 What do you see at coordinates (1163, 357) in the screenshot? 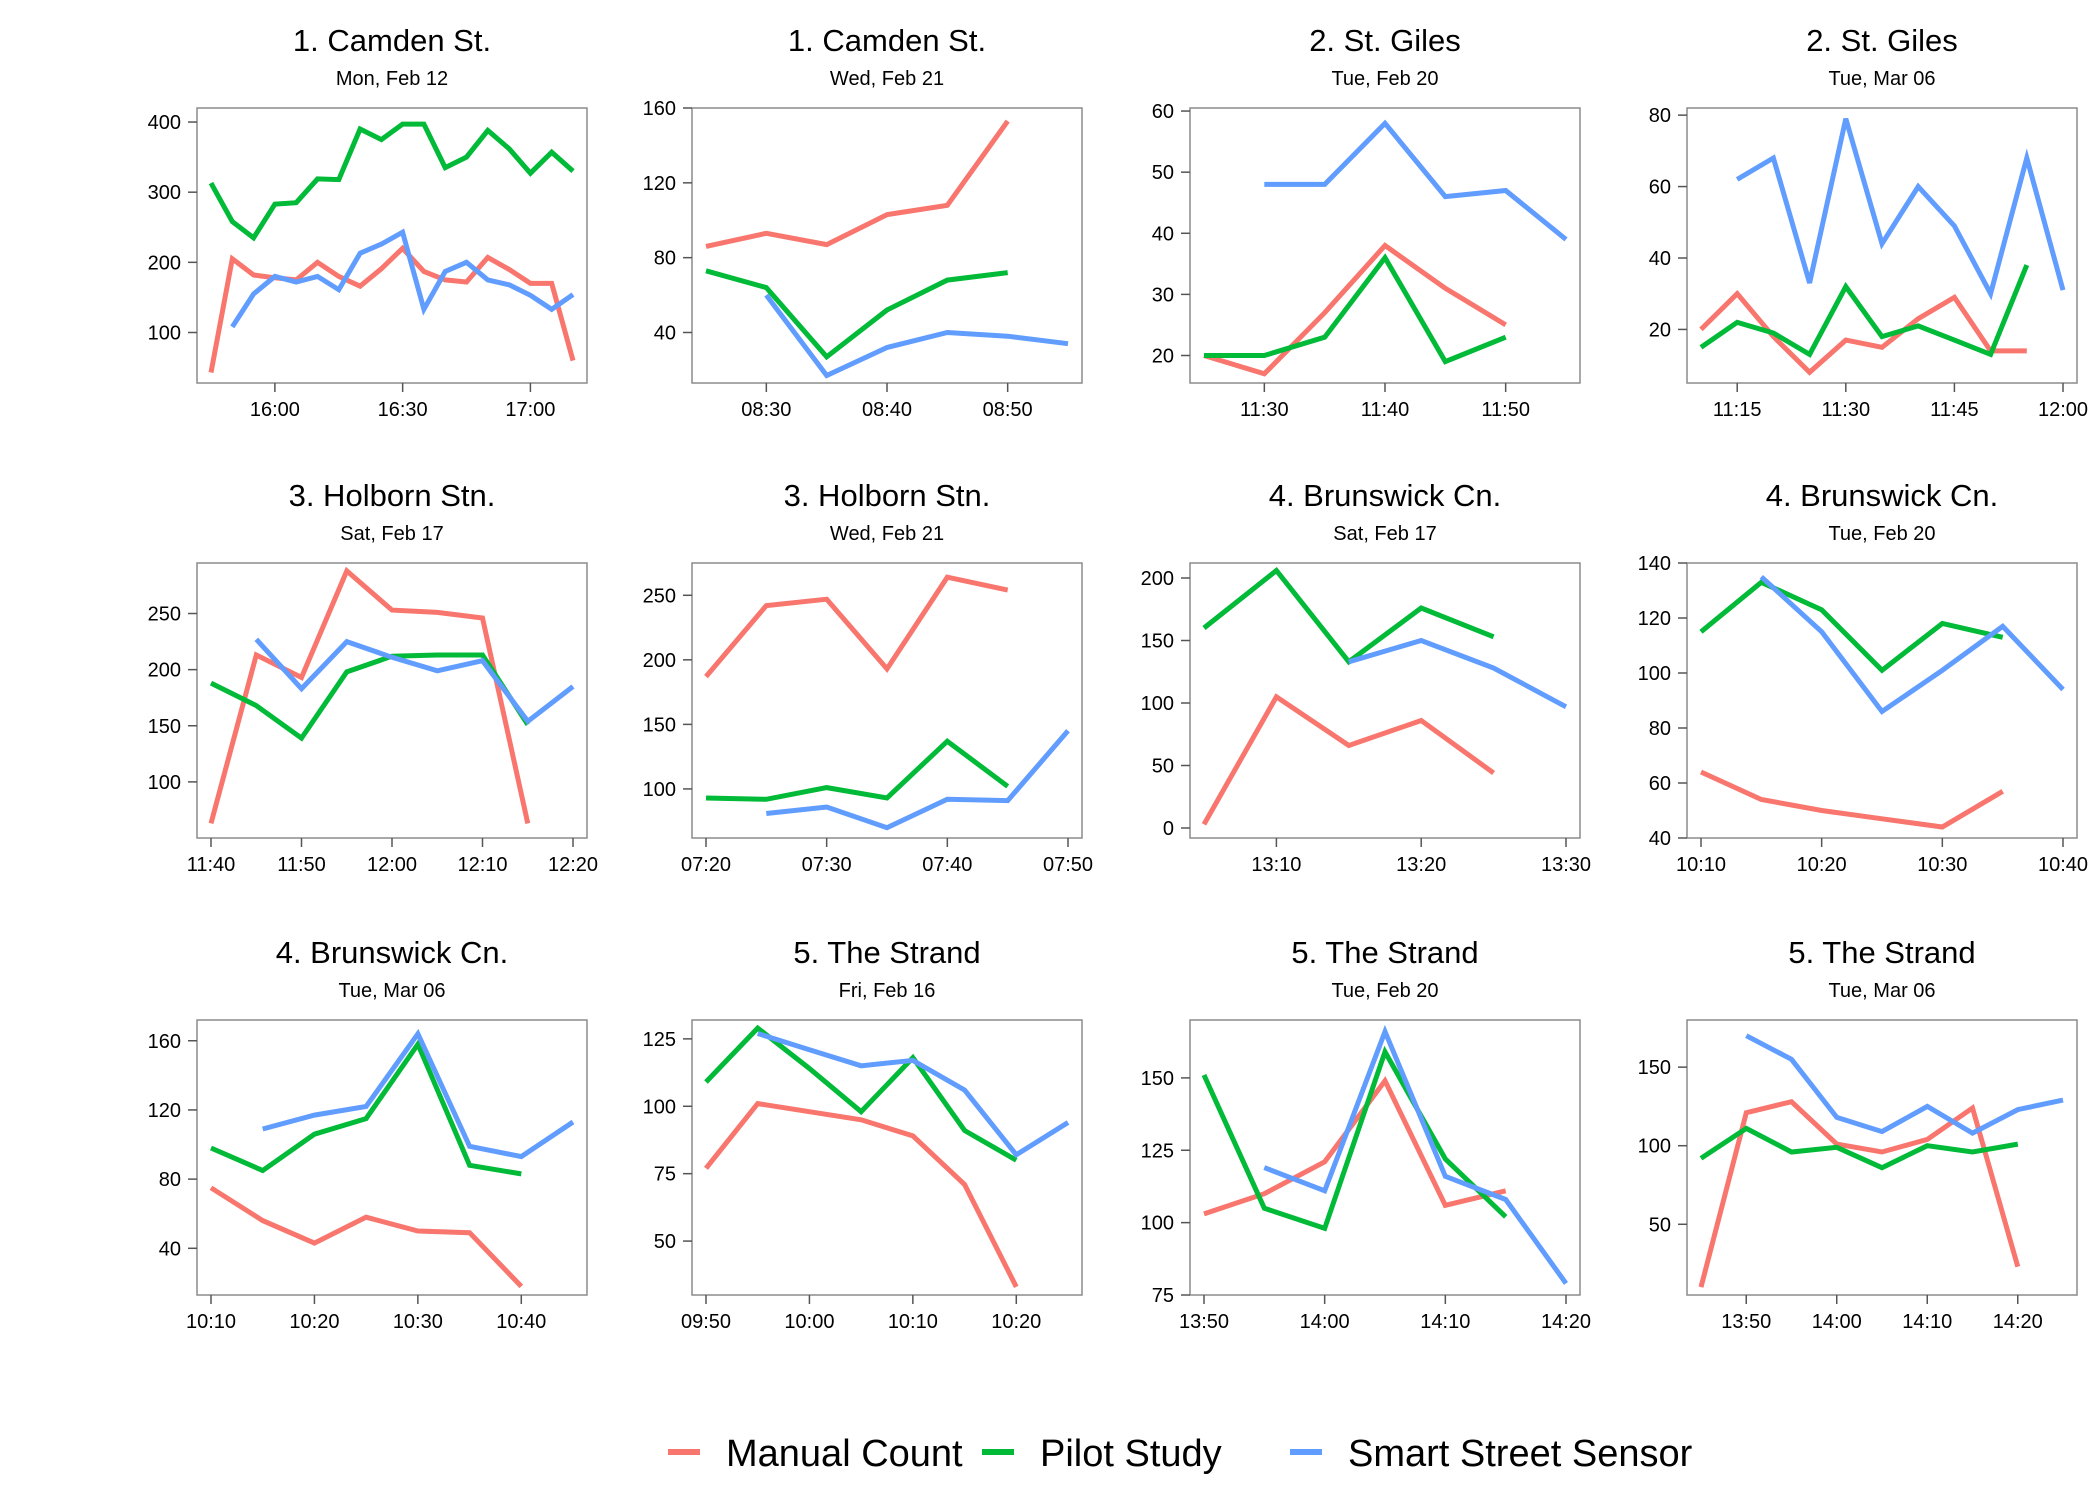
I see `y-tick-label: 20` at bounding box center [1163, 357].